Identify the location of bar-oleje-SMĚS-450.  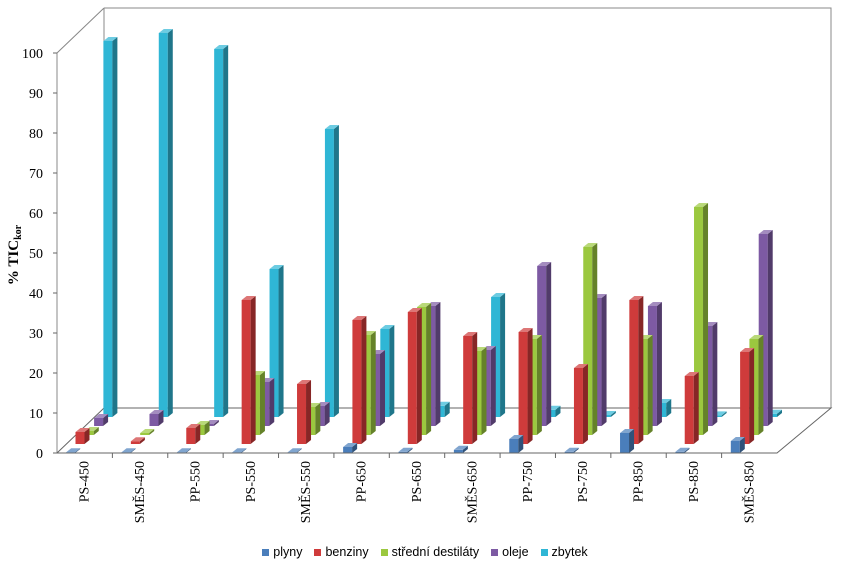
(156, 418).